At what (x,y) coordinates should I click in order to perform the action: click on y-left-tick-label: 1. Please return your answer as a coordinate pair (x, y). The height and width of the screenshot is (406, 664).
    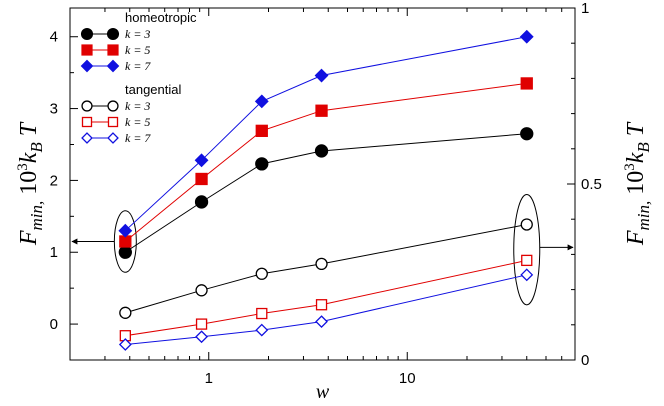
    Looking at the image, I should click on (54, 252).